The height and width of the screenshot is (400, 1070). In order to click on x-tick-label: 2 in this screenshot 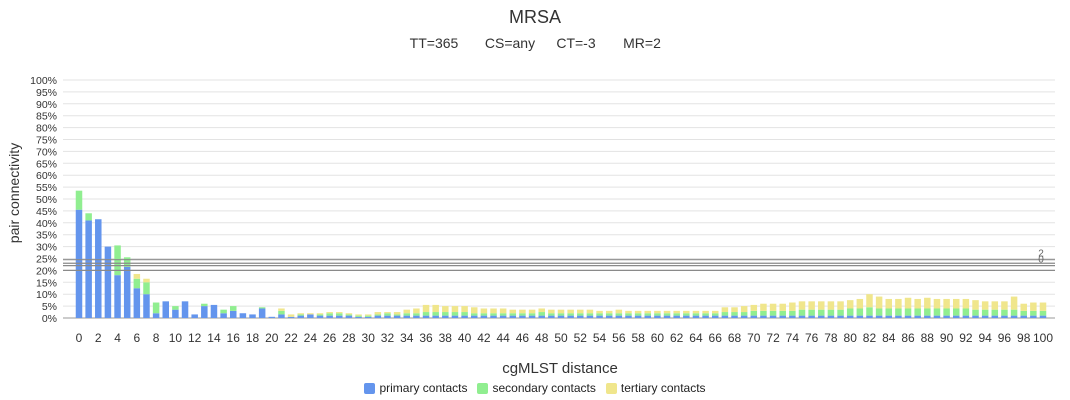, I will do `click(98, 338)`.